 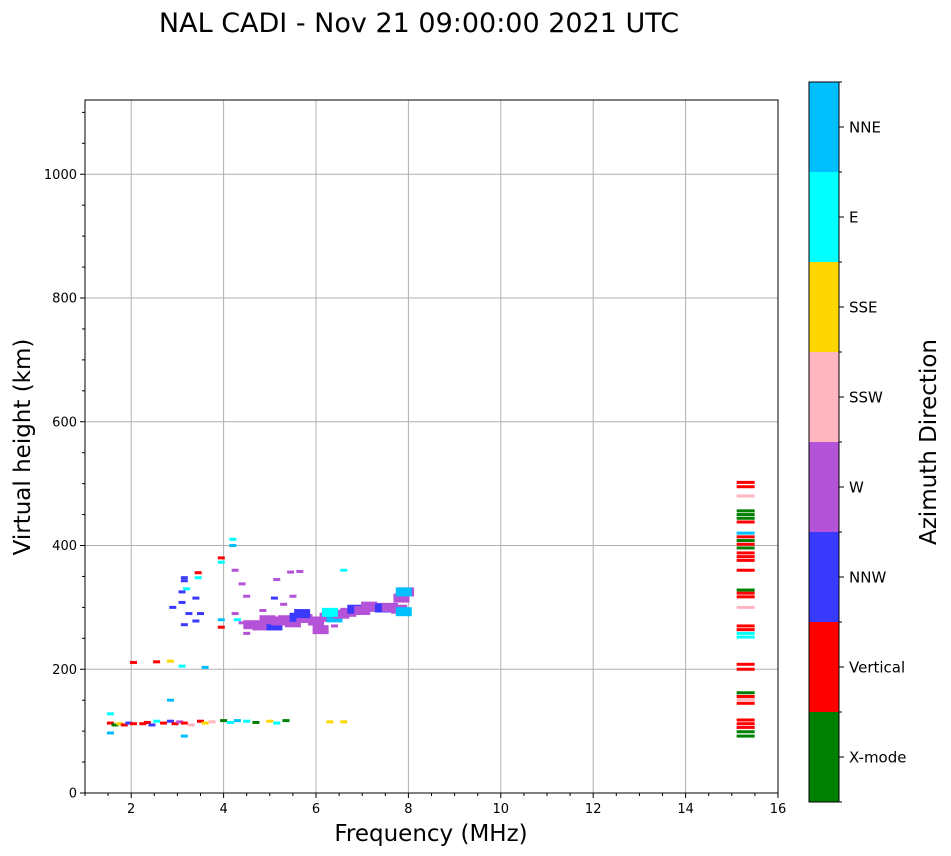 I want to click on y-tick-label: 200, so click(x=64, y=670).